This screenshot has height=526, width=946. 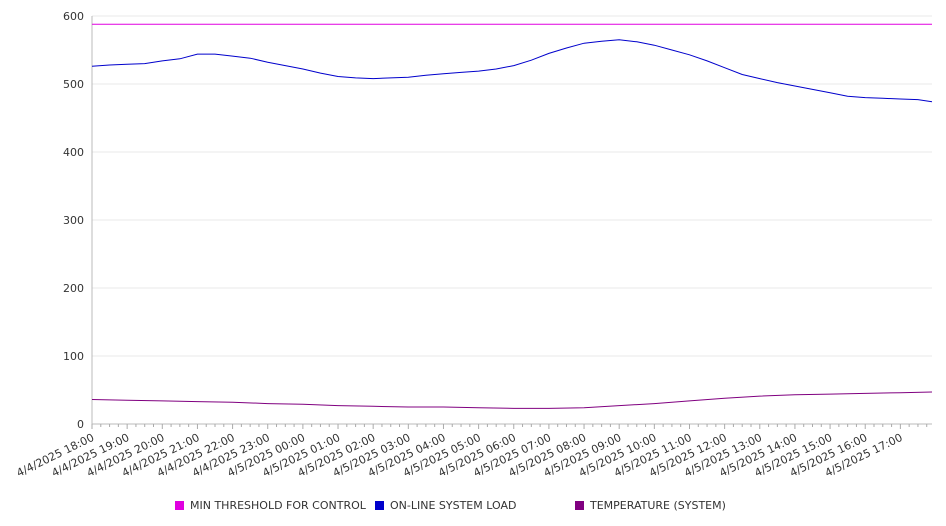 What do you see at coordinates (73, 152) in the screenshot?
I see `y-tick-label: 400` at bounding box center [73, 152].